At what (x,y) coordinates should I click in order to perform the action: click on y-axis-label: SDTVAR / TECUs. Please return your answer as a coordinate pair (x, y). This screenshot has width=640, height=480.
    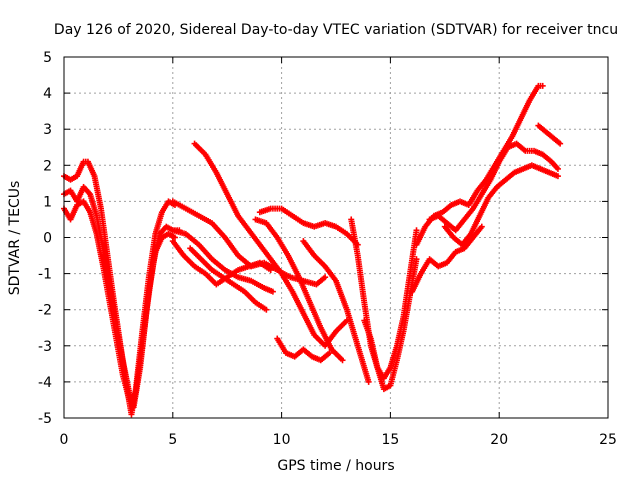
    Looking at the image, I should click on (15, 238).